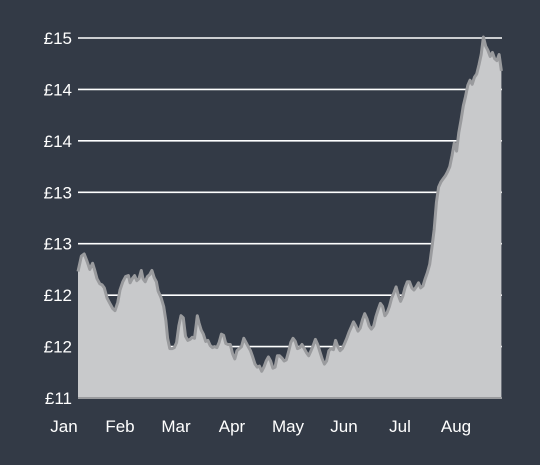 This screenshot has width=540, height=465. I want to click on x-tick-label-apr: Apr, so click(232, 426).